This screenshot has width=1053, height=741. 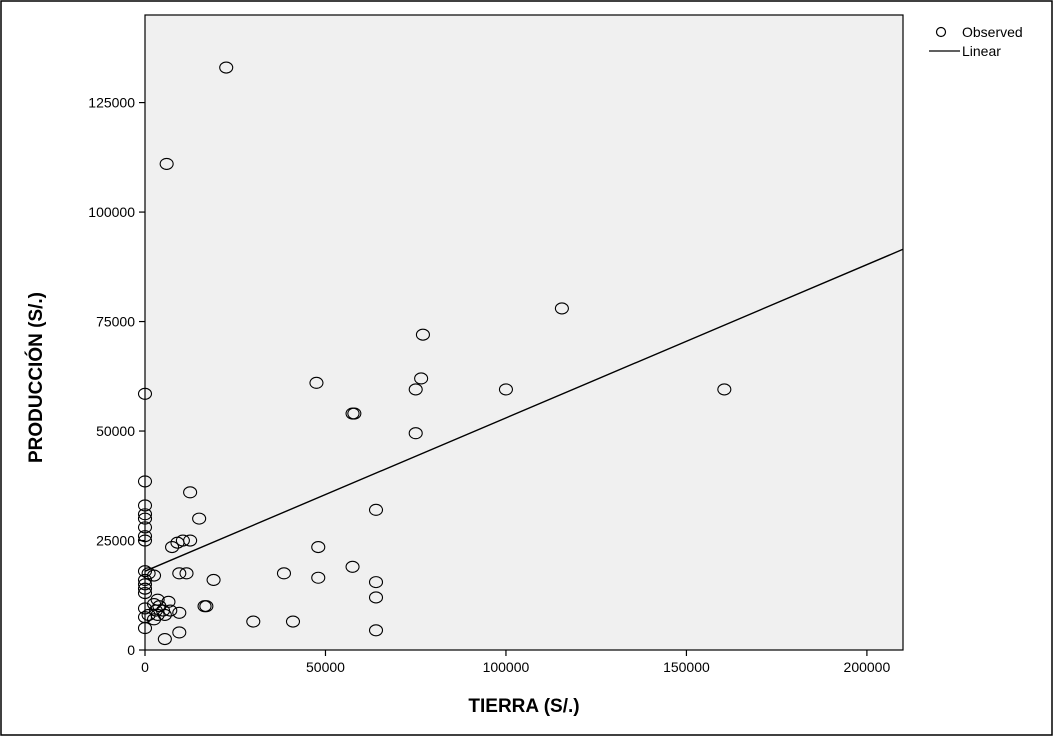 I want to click on y-tick-label: 125000, so click(x=111, y=103).